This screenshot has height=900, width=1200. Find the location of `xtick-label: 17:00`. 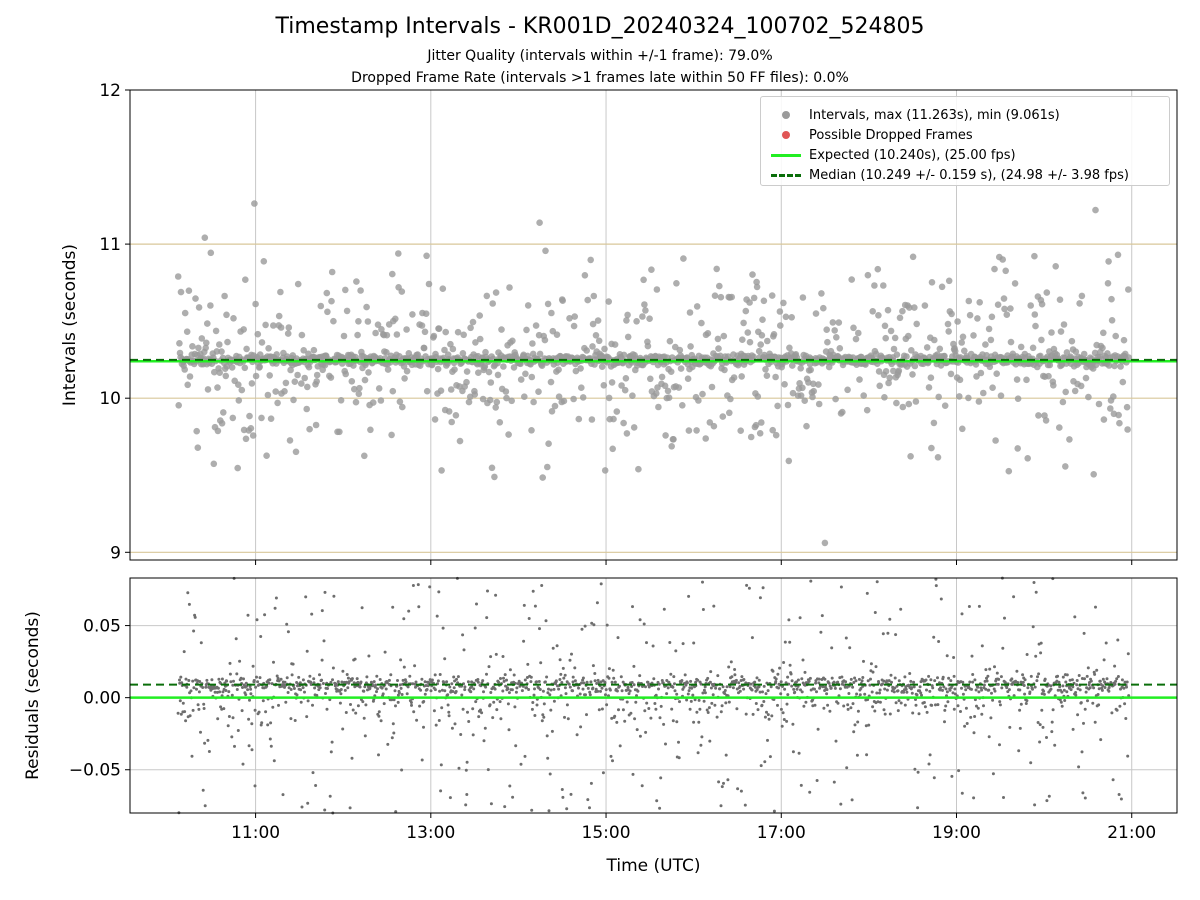

xtick-label: 17:00 is located at coordinates (781, 833).